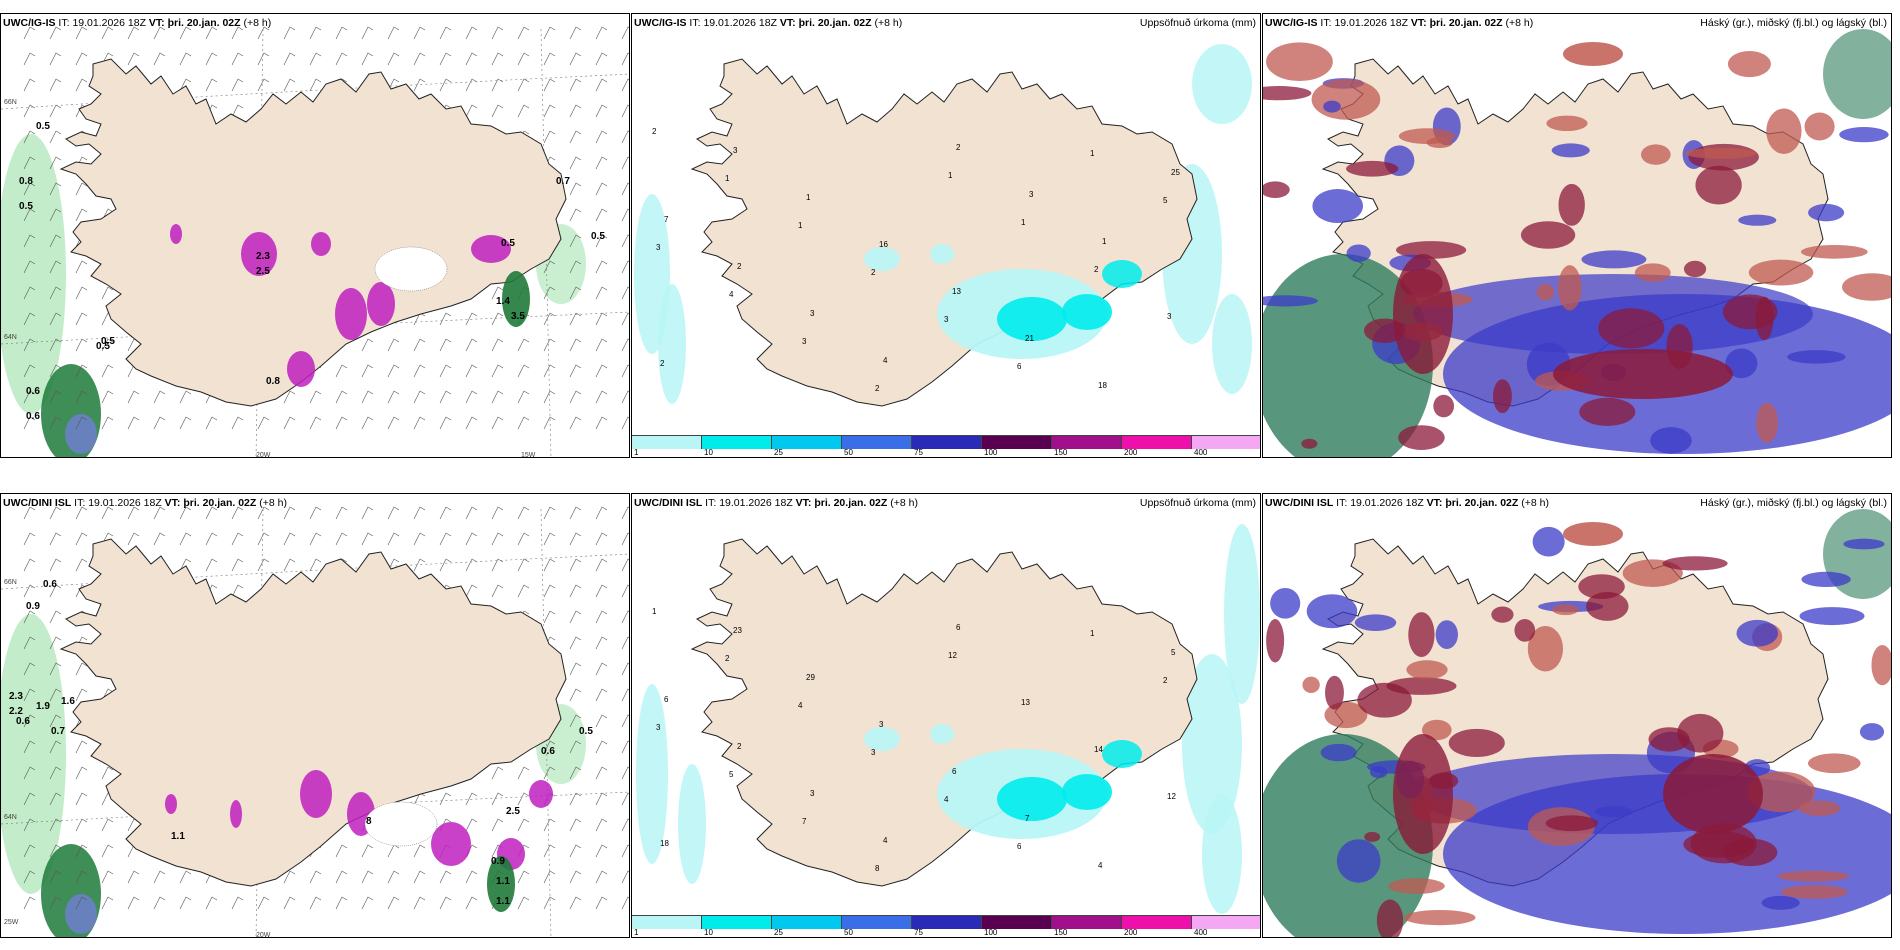 The image size is (1900, 950). I want to click on lat-label: 64N, so click(10, 337).